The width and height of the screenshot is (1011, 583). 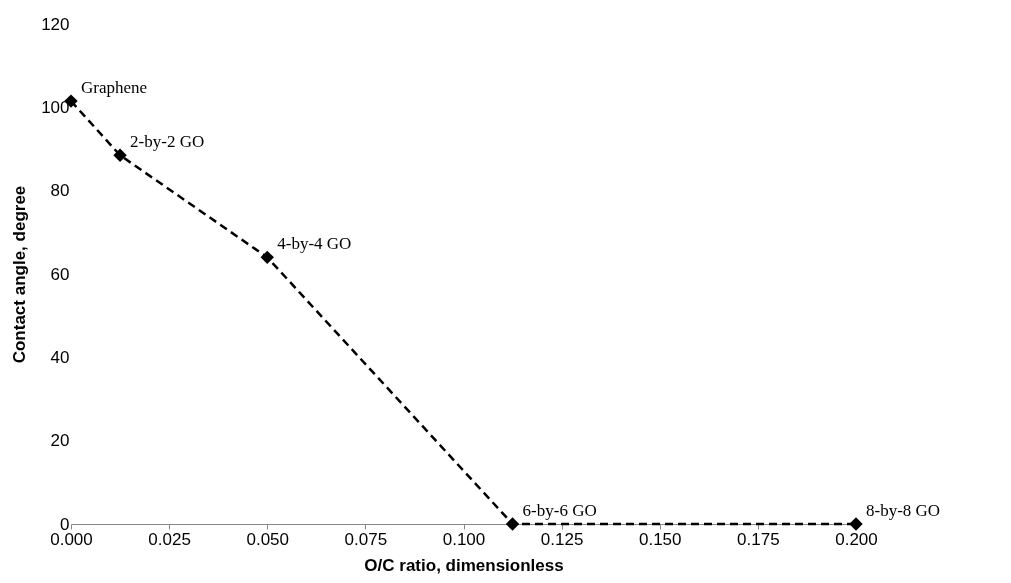 What do you see at coordinates (114, 88) in the screenshot?
I see `annotation: Graphene` at bounding box center [114, 88].